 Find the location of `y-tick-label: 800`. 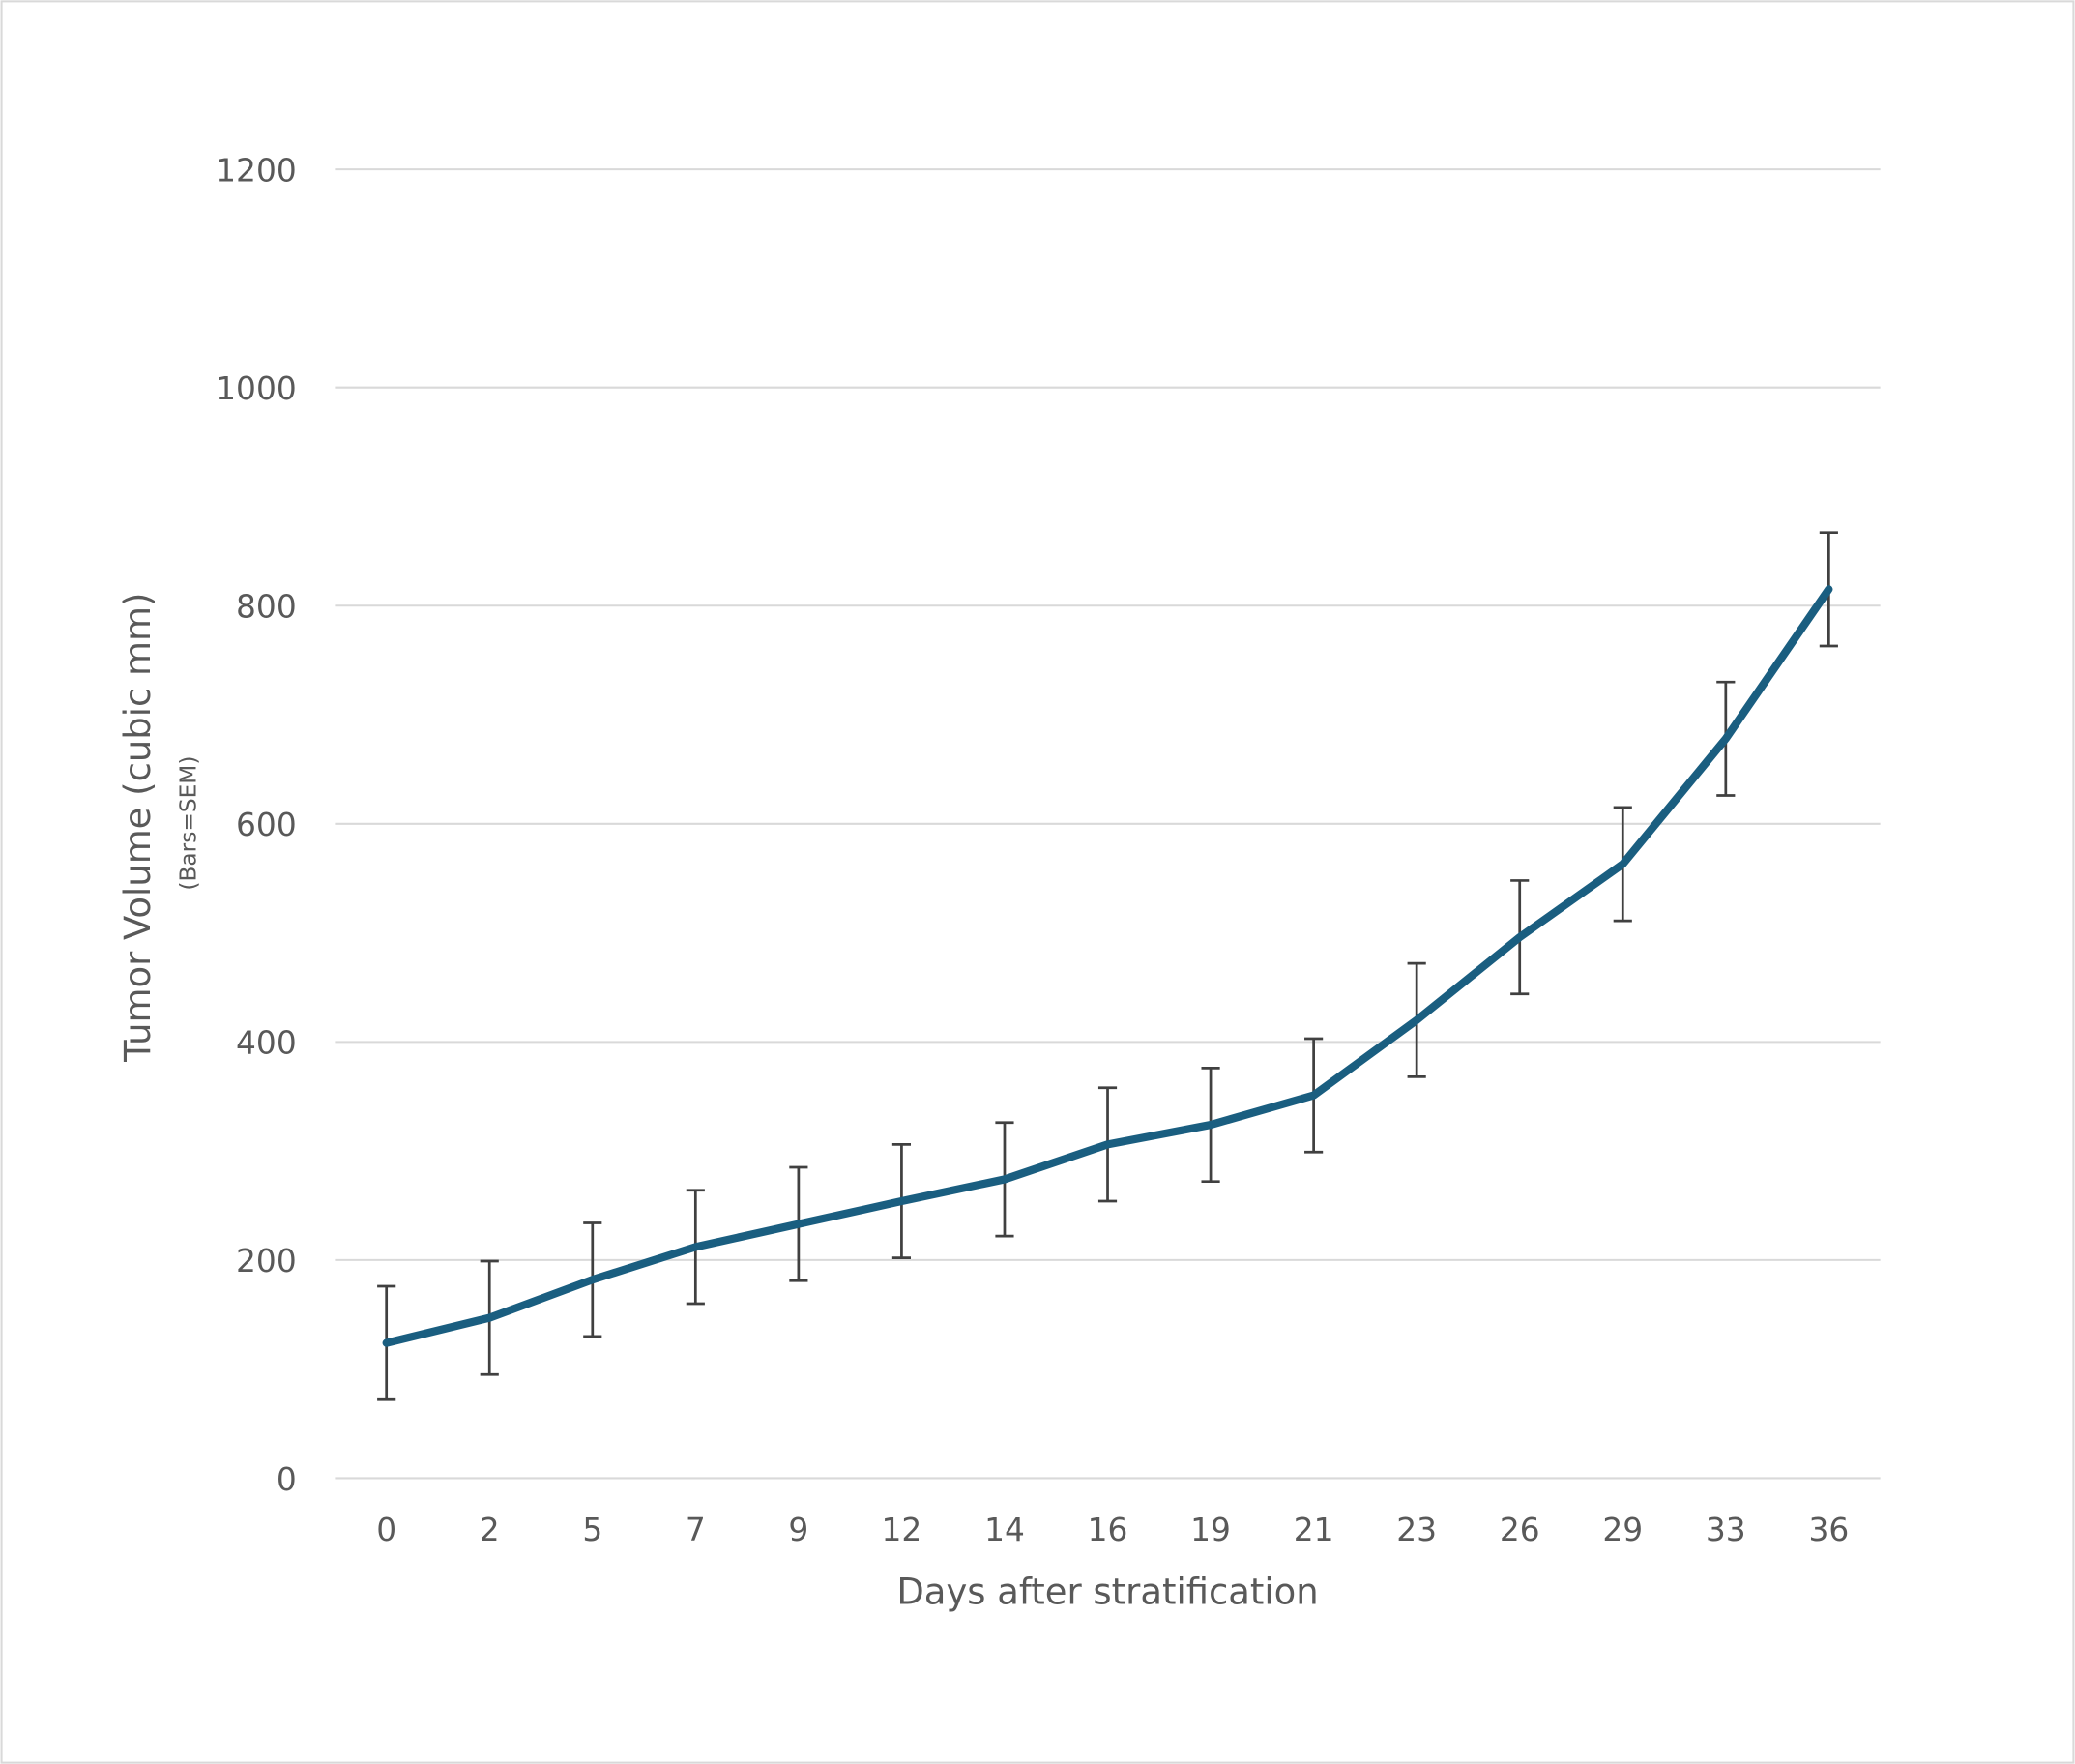

y-tick-label: 800 is located at coordinates (266, 607).